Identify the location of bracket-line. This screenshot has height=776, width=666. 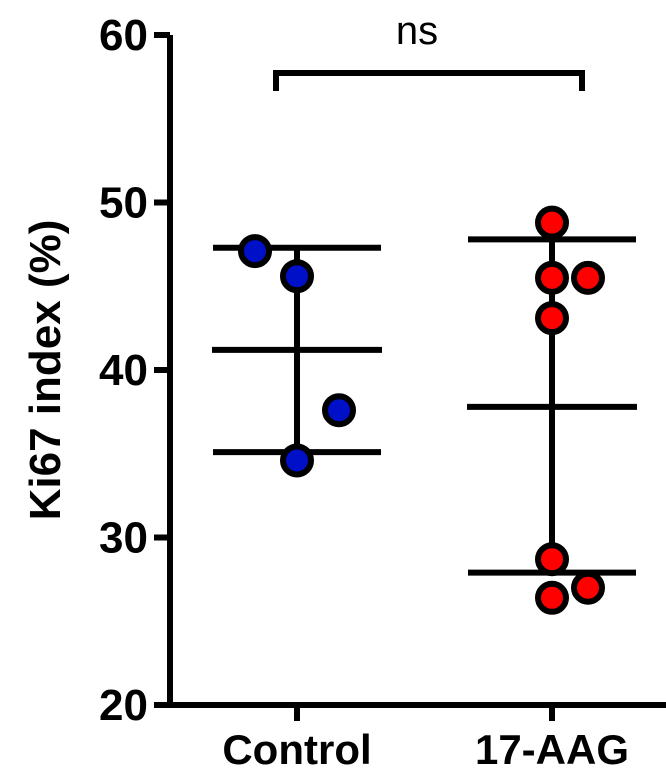
(429, 80).